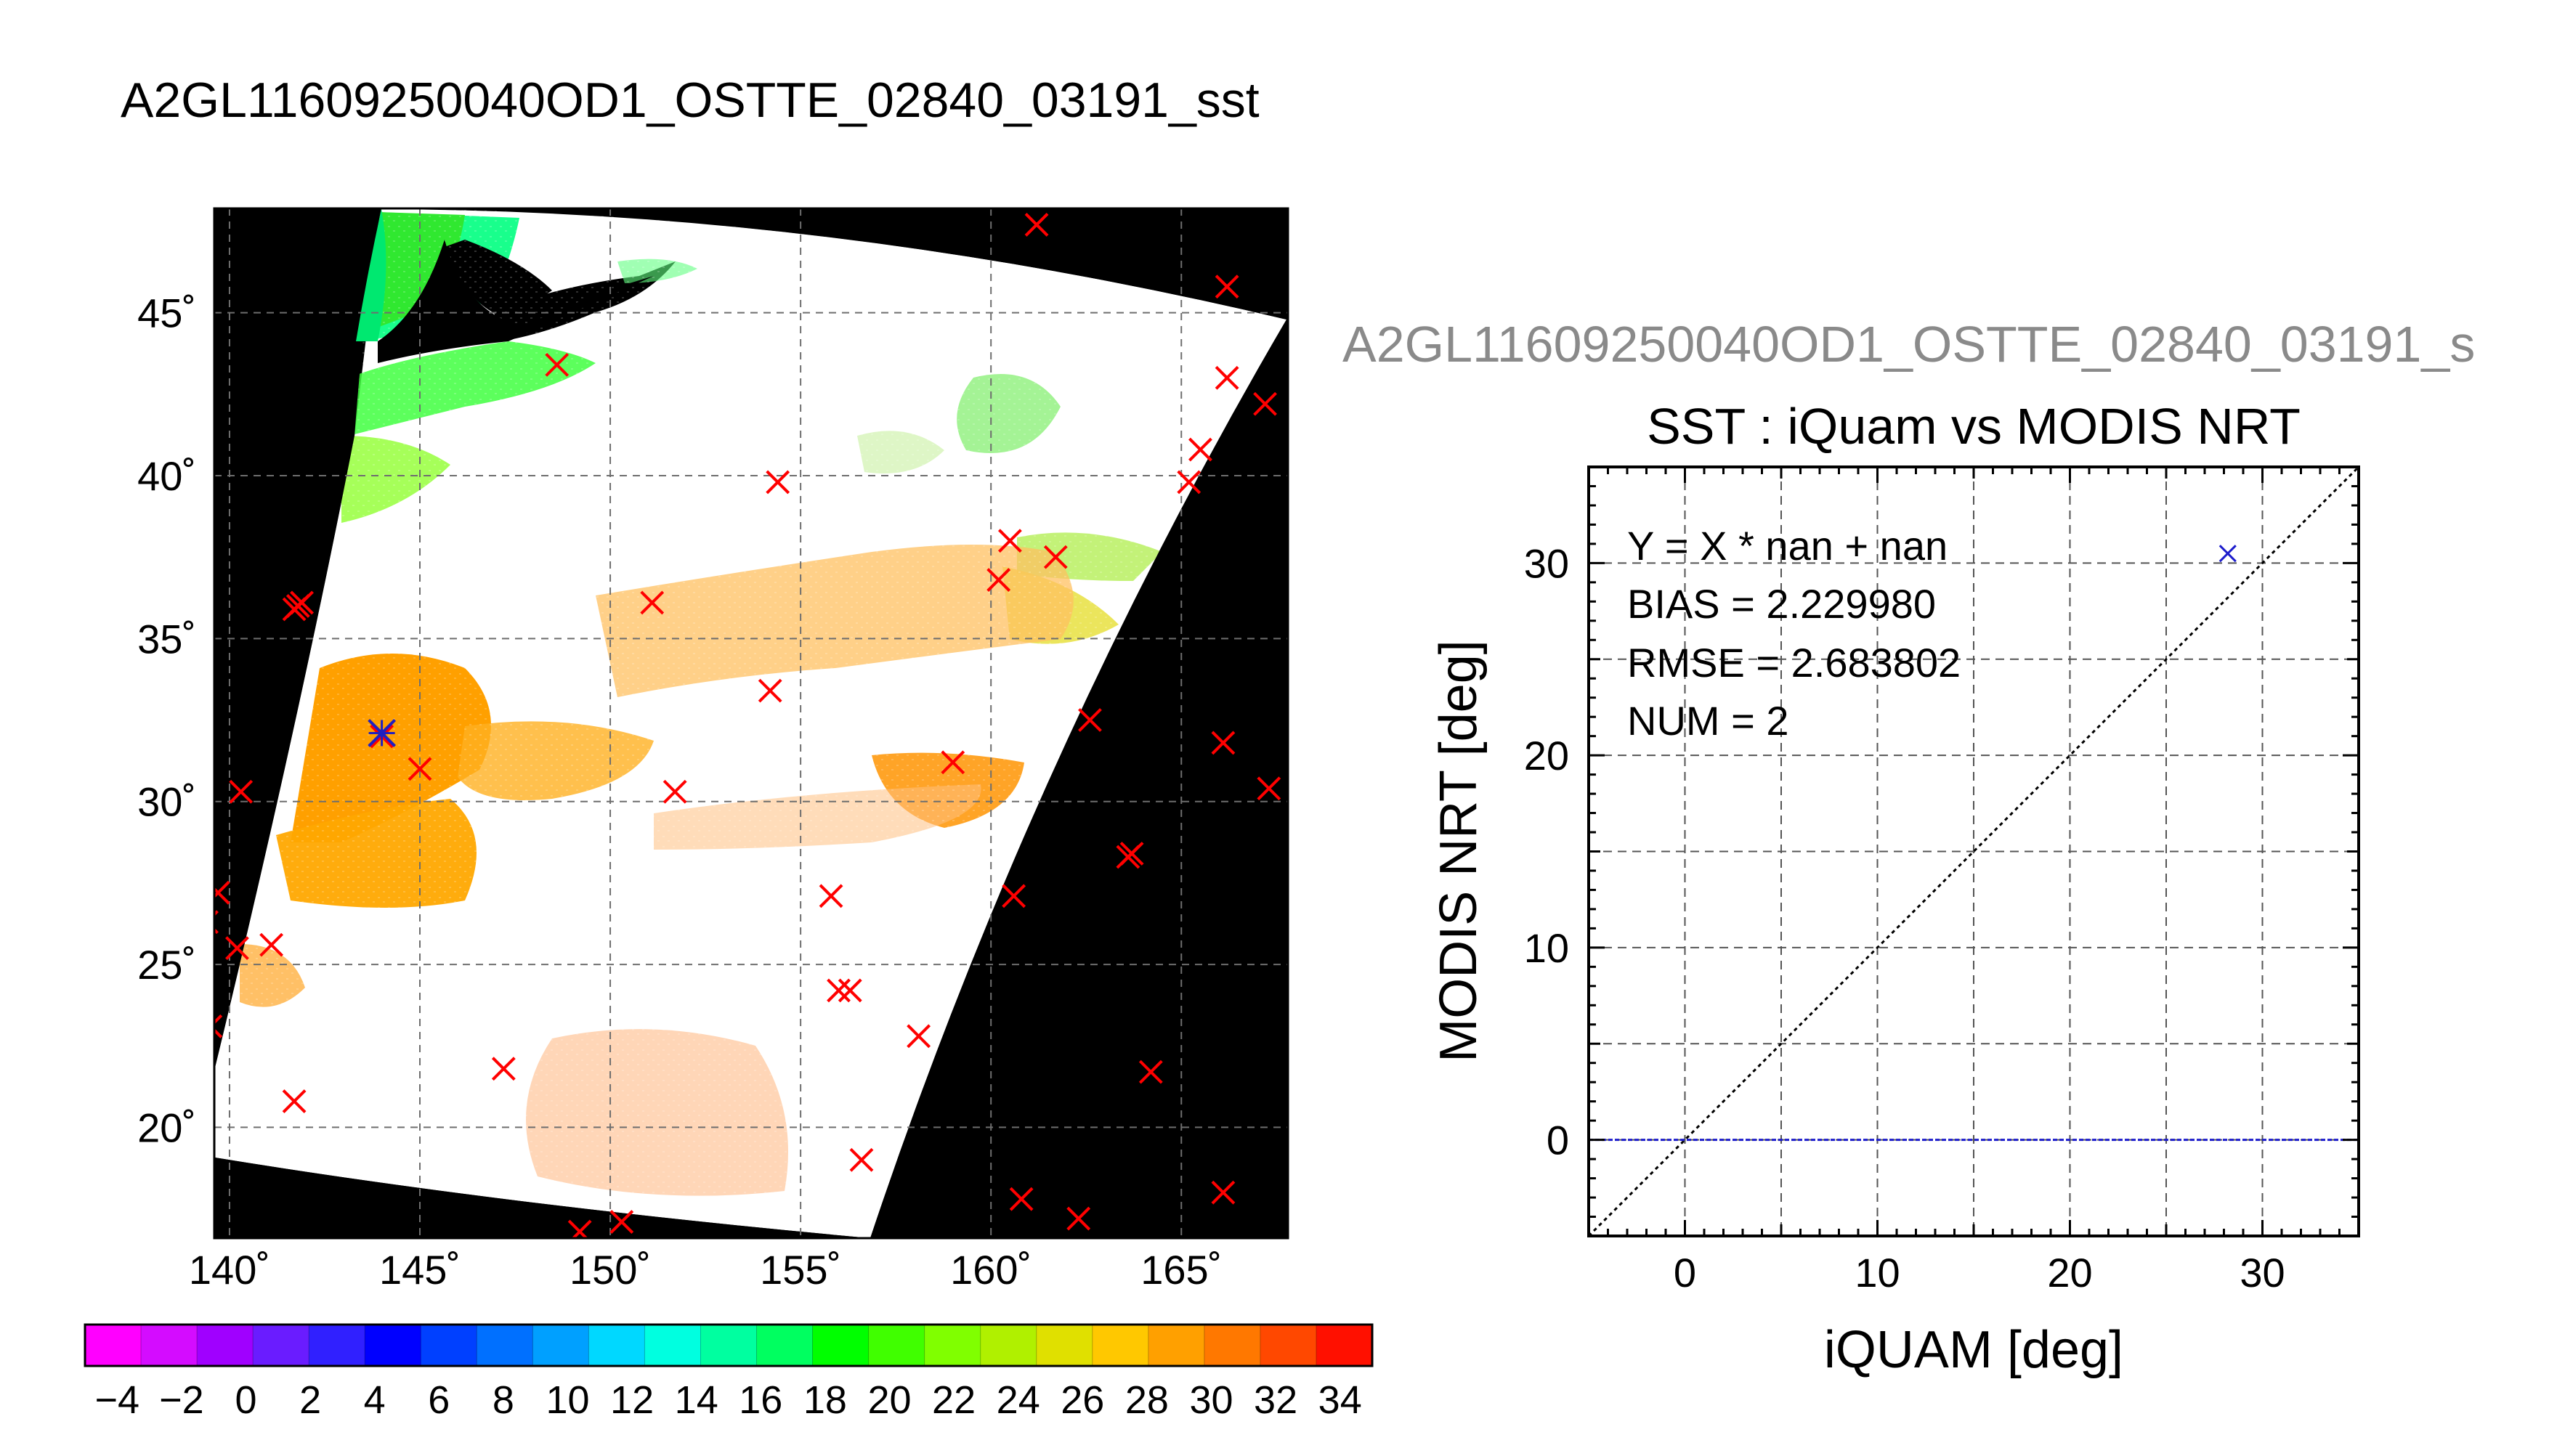 The height and width of the screenshot is (1456, 2549). Describe the element at coordinates (2263, 1273) in the screenshot. I see `x-tick-label: 30` at that location.